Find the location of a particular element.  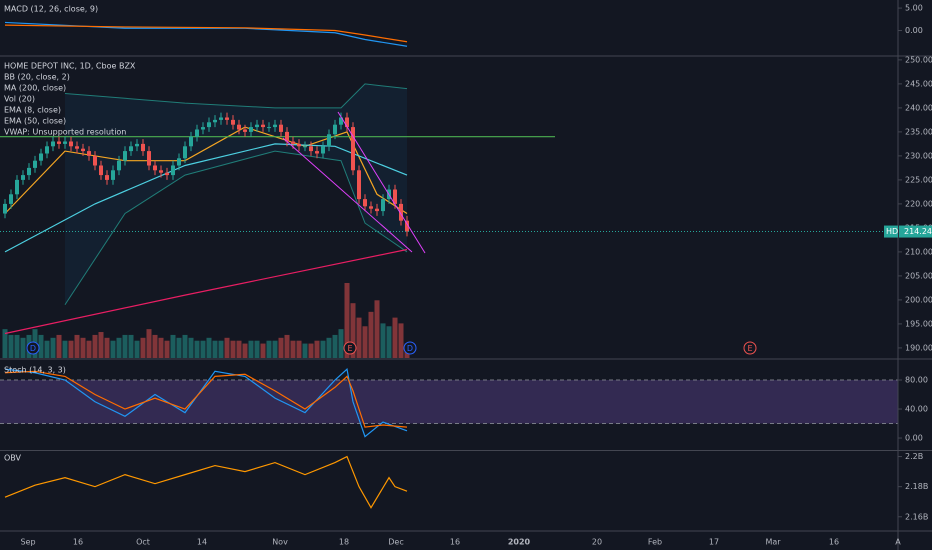

x-tick-label: A is located at coordinates (898, 542).